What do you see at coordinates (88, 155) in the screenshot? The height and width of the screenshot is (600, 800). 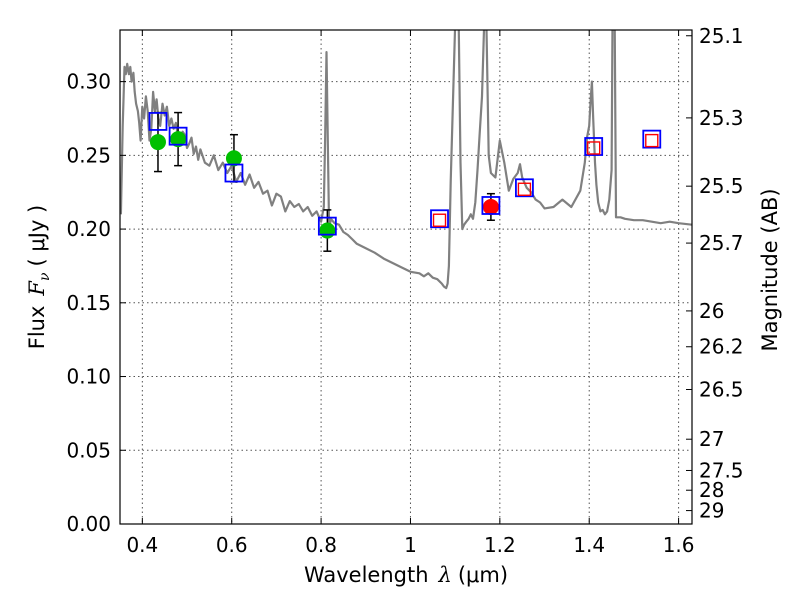 I see `y-tick-label: 0.25` at bounding box center [88, 155].